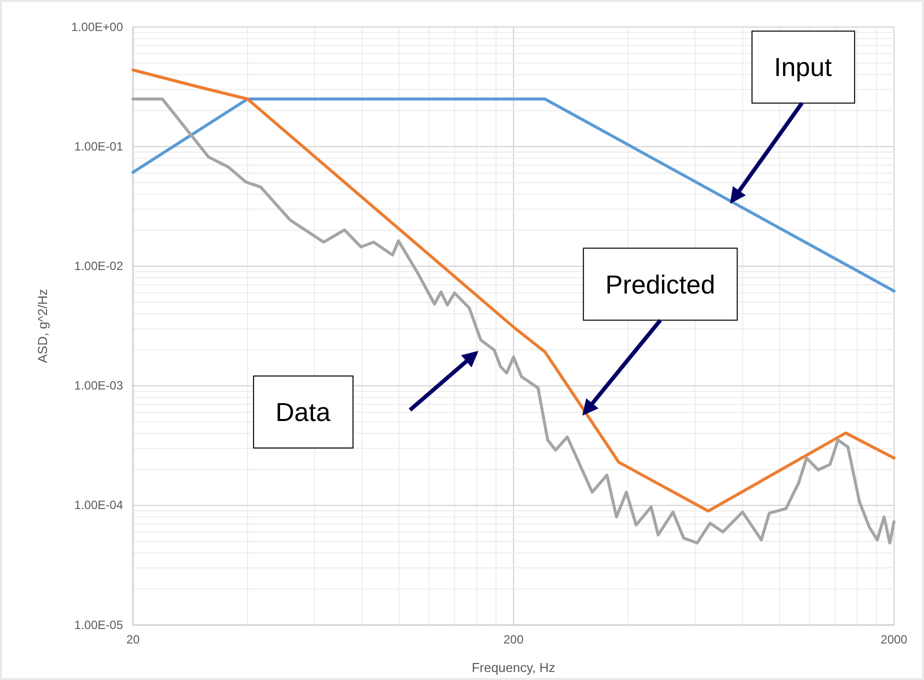 The image size is (924, 680). What do you see at coordinates (97, 27) in the screenshot?
I see `y-tick-label: 1.00E+00` at bounding box center [97, 27].